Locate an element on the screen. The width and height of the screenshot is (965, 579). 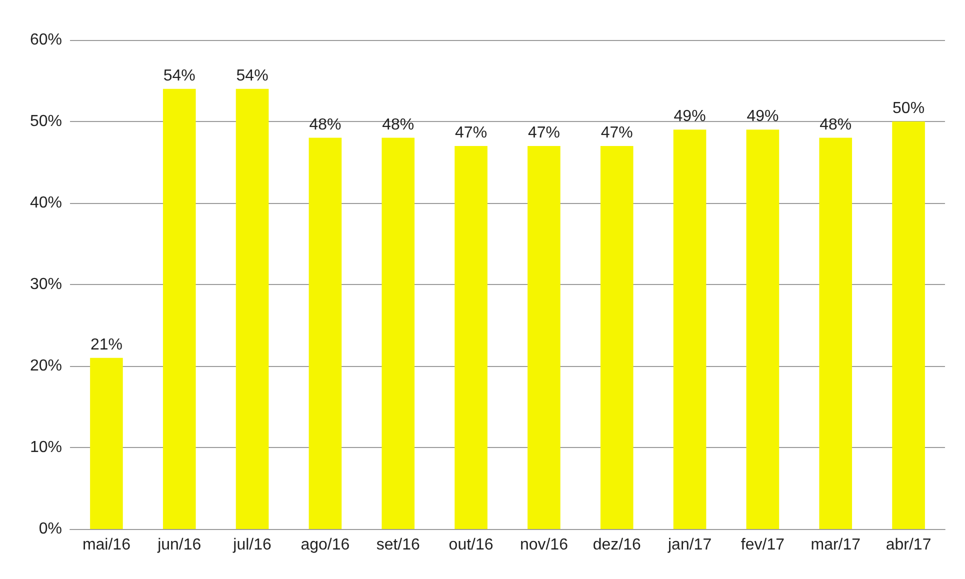
x-tick-label: abr/17 is located at coordinates (909, 545).